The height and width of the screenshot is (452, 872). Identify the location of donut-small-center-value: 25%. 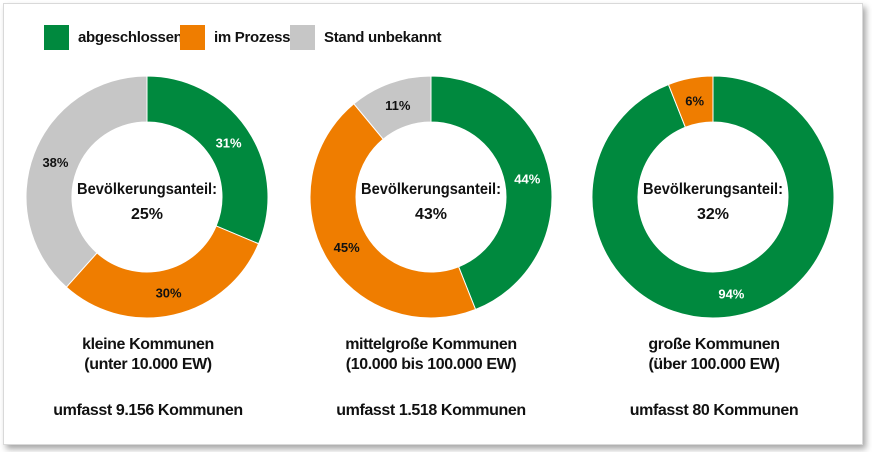
(147, 214).